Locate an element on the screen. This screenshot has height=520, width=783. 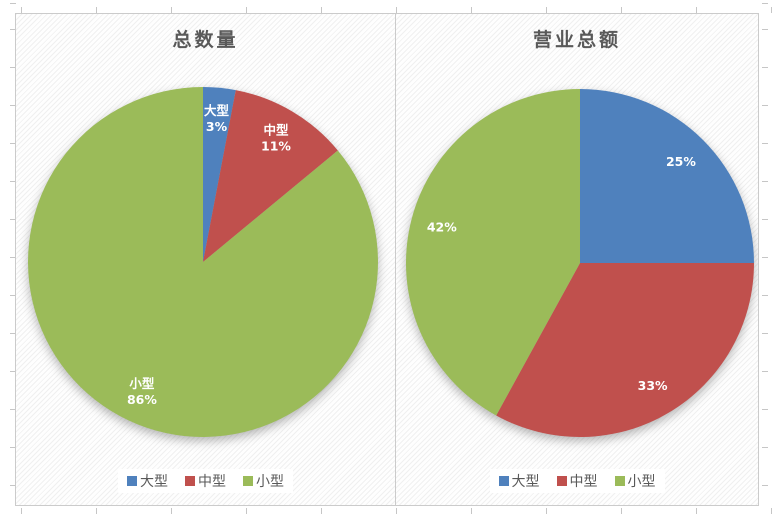
pie-slice-label: 42% is located at coordinates (442, 227).